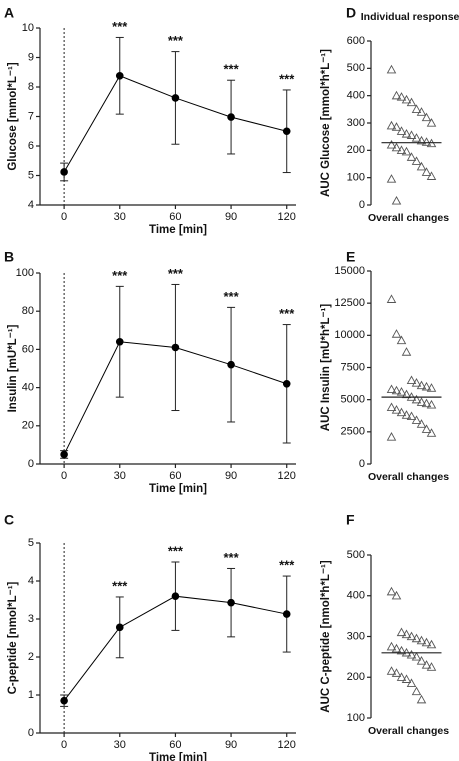 The height and width of the screenshot is (761, 459). What do you see at coordinates (31, 116) in the screenshot?
I see `y-tick-label: 7` at bounding box center [31, 116].